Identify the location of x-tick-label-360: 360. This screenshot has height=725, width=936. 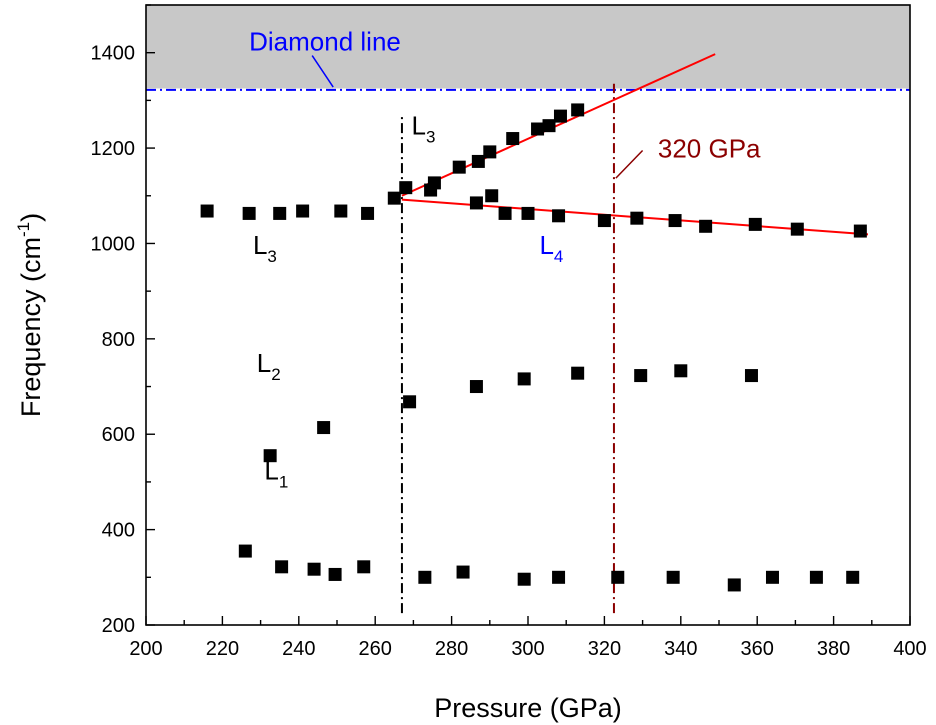
(757, 649).